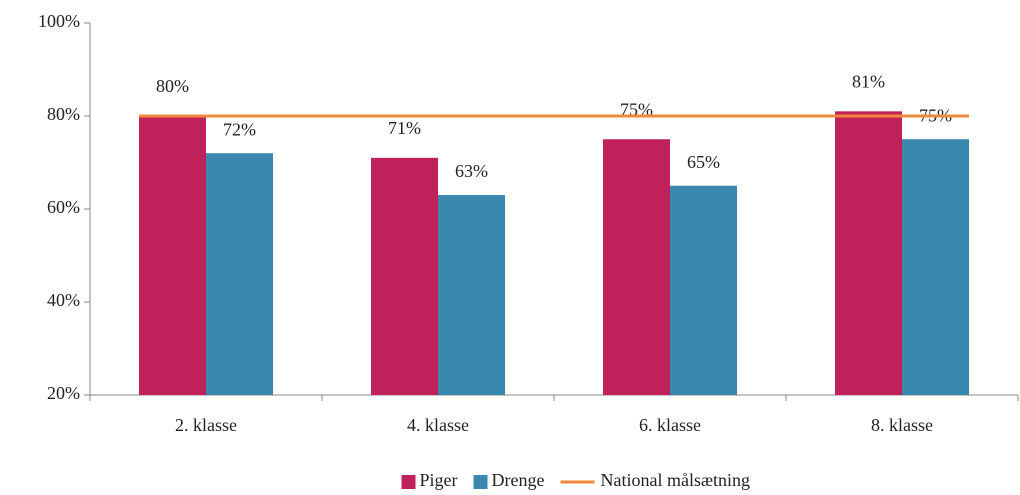 Image resolution: width=1020 pixels, height=495 pixels. Describe the element at coordinates (471, 171) in the screenshot. I see `data-label: 63%` at that location.